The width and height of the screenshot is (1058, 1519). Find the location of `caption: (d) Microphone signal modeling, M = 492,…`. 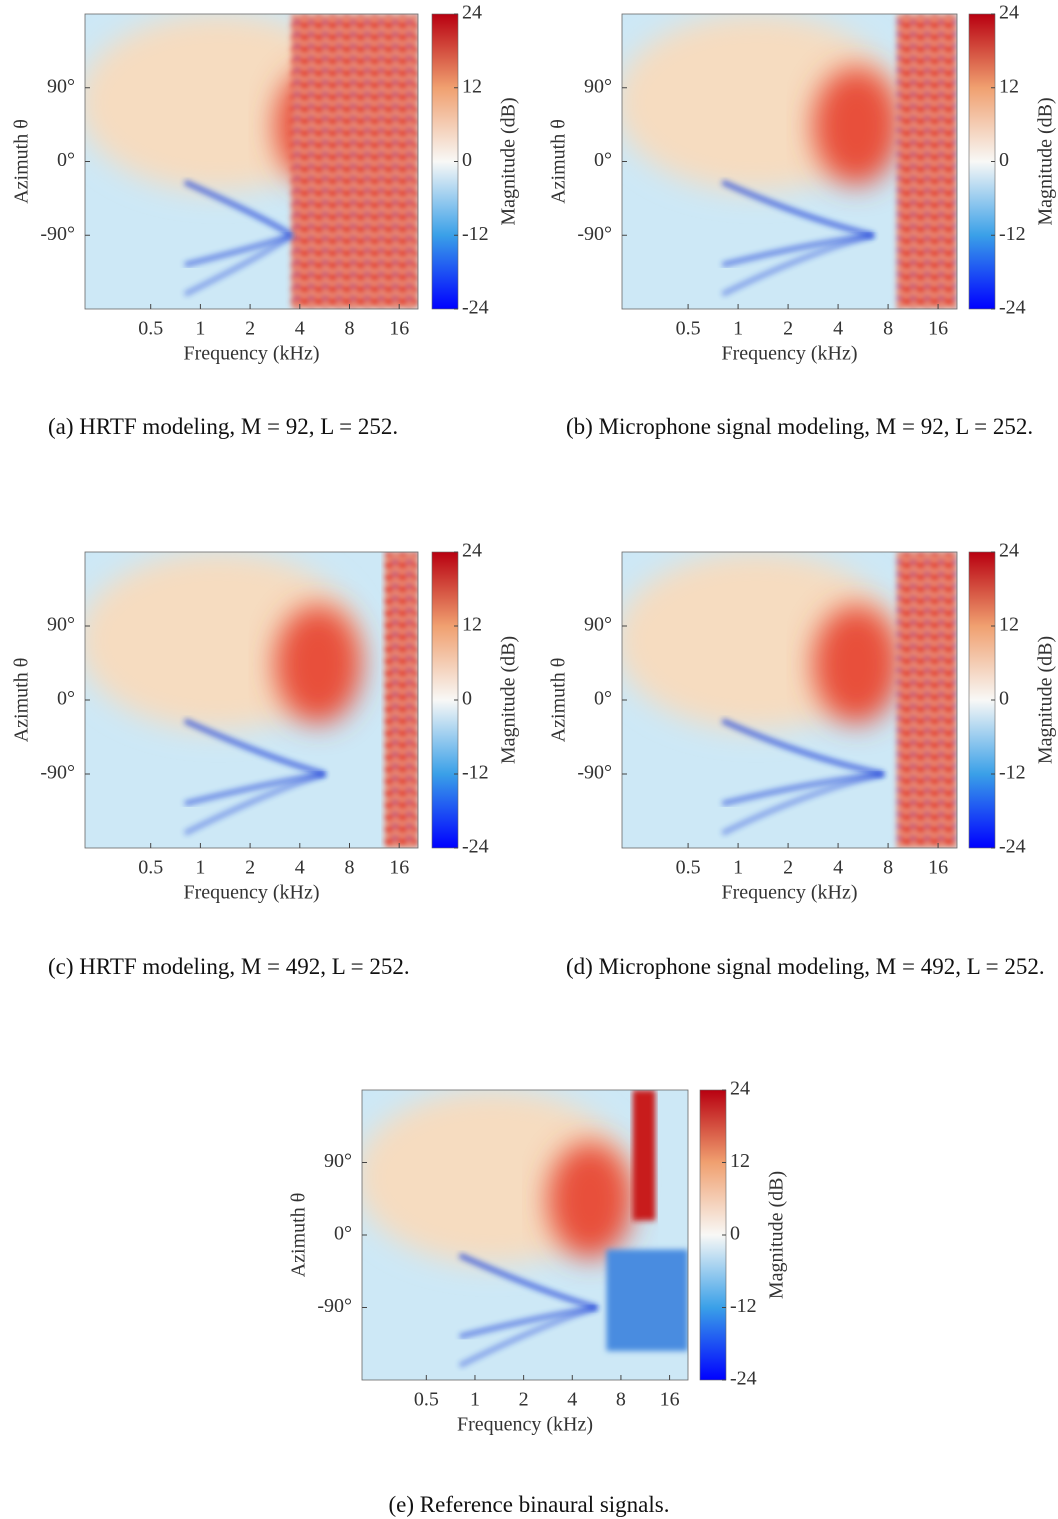

caption: (d) Microphone signal modeling, M = 492,… is located at coordinates (805, 966).